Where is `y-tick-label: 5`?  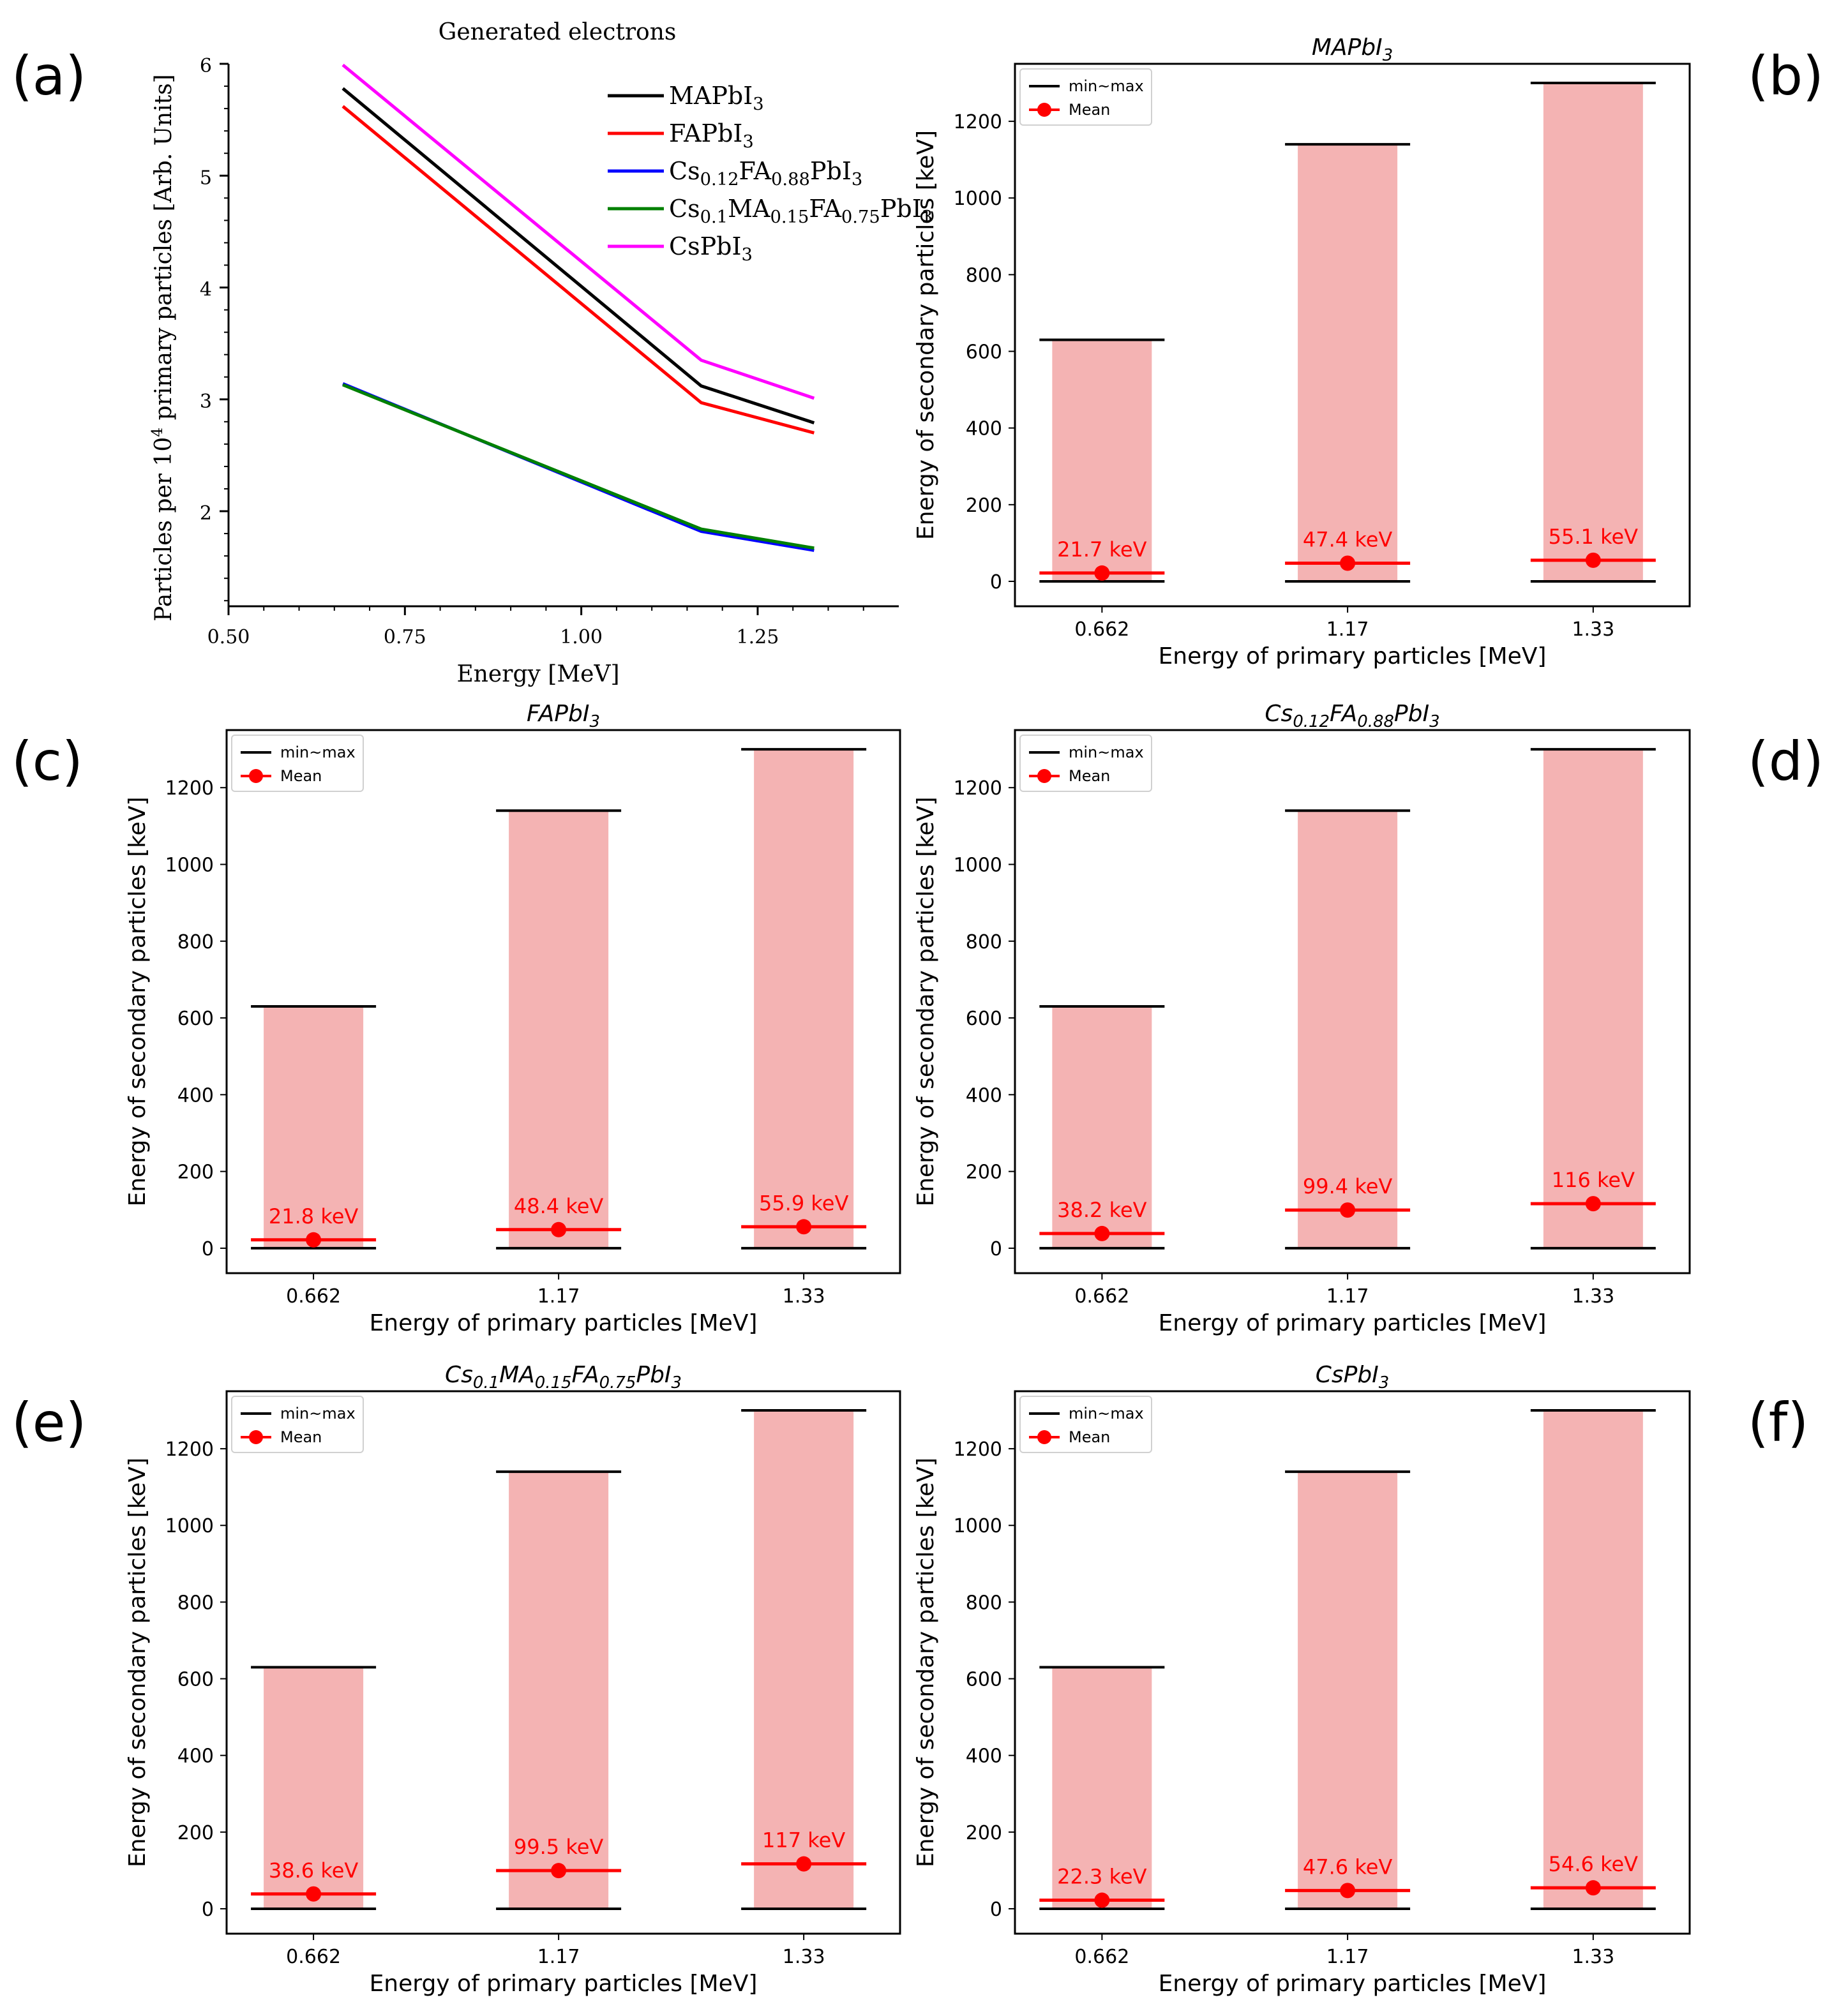
y-tick-label: 5 is located at coordinates (206, 178).